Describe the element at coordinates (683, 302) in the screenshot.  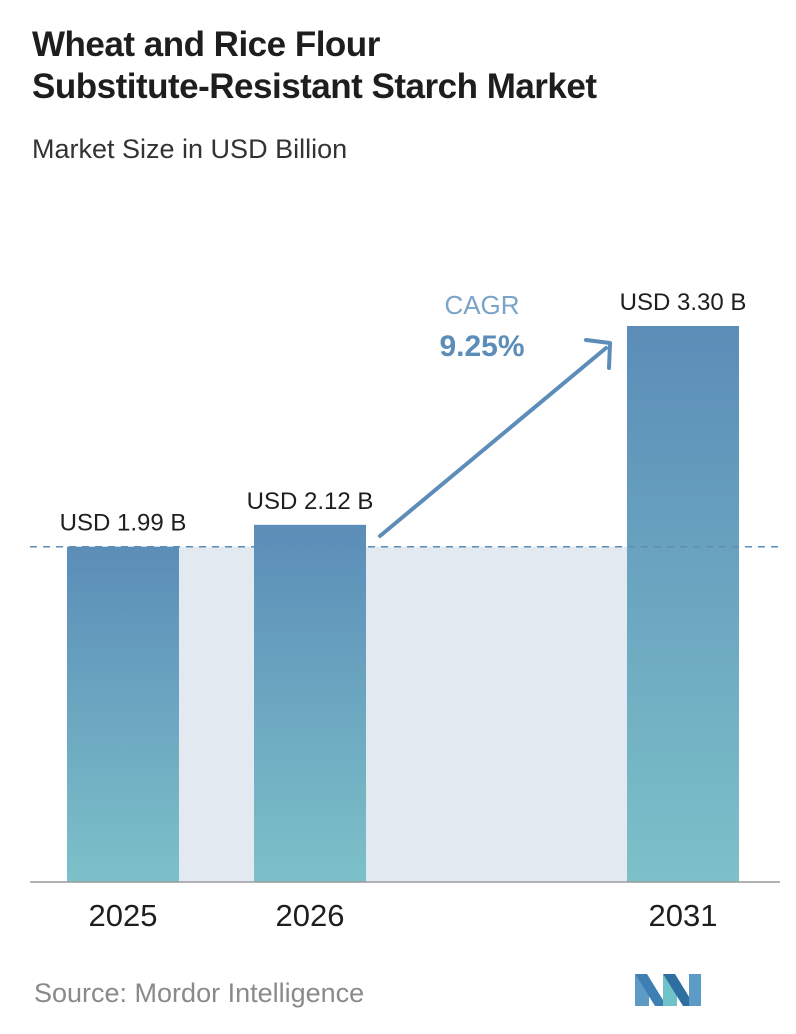
I see `value-label-2031: USD 3.30 B` at that location.